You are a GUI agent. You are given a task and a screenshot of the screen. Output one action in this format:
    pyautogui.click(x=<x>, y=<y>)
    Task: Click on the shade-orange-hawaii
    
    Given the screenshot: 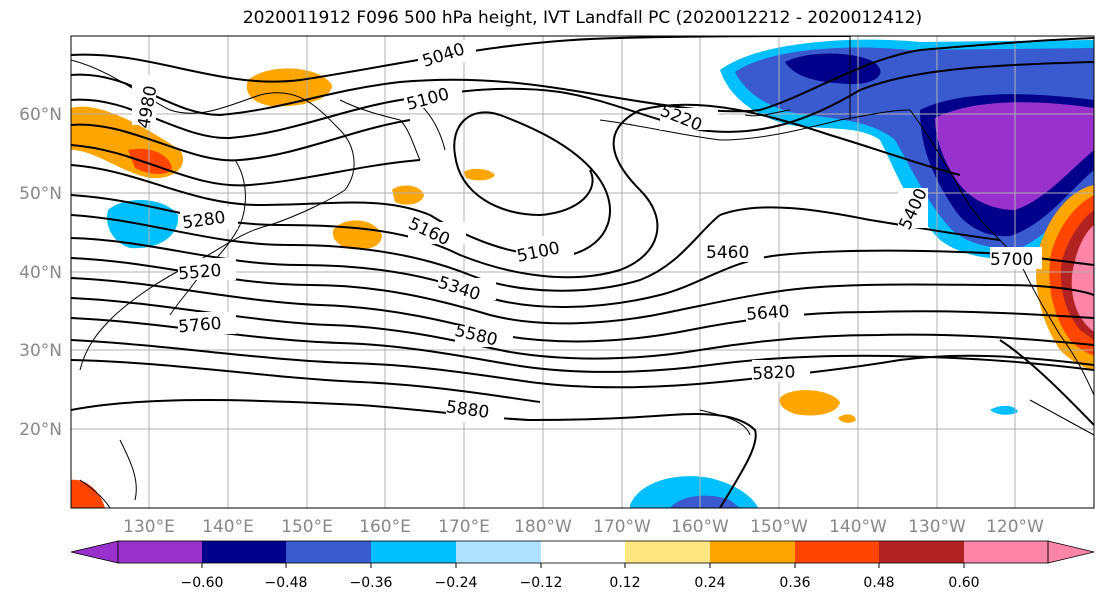 What is the action you would take?
    pyautogui.click(x=809, y=403)
    